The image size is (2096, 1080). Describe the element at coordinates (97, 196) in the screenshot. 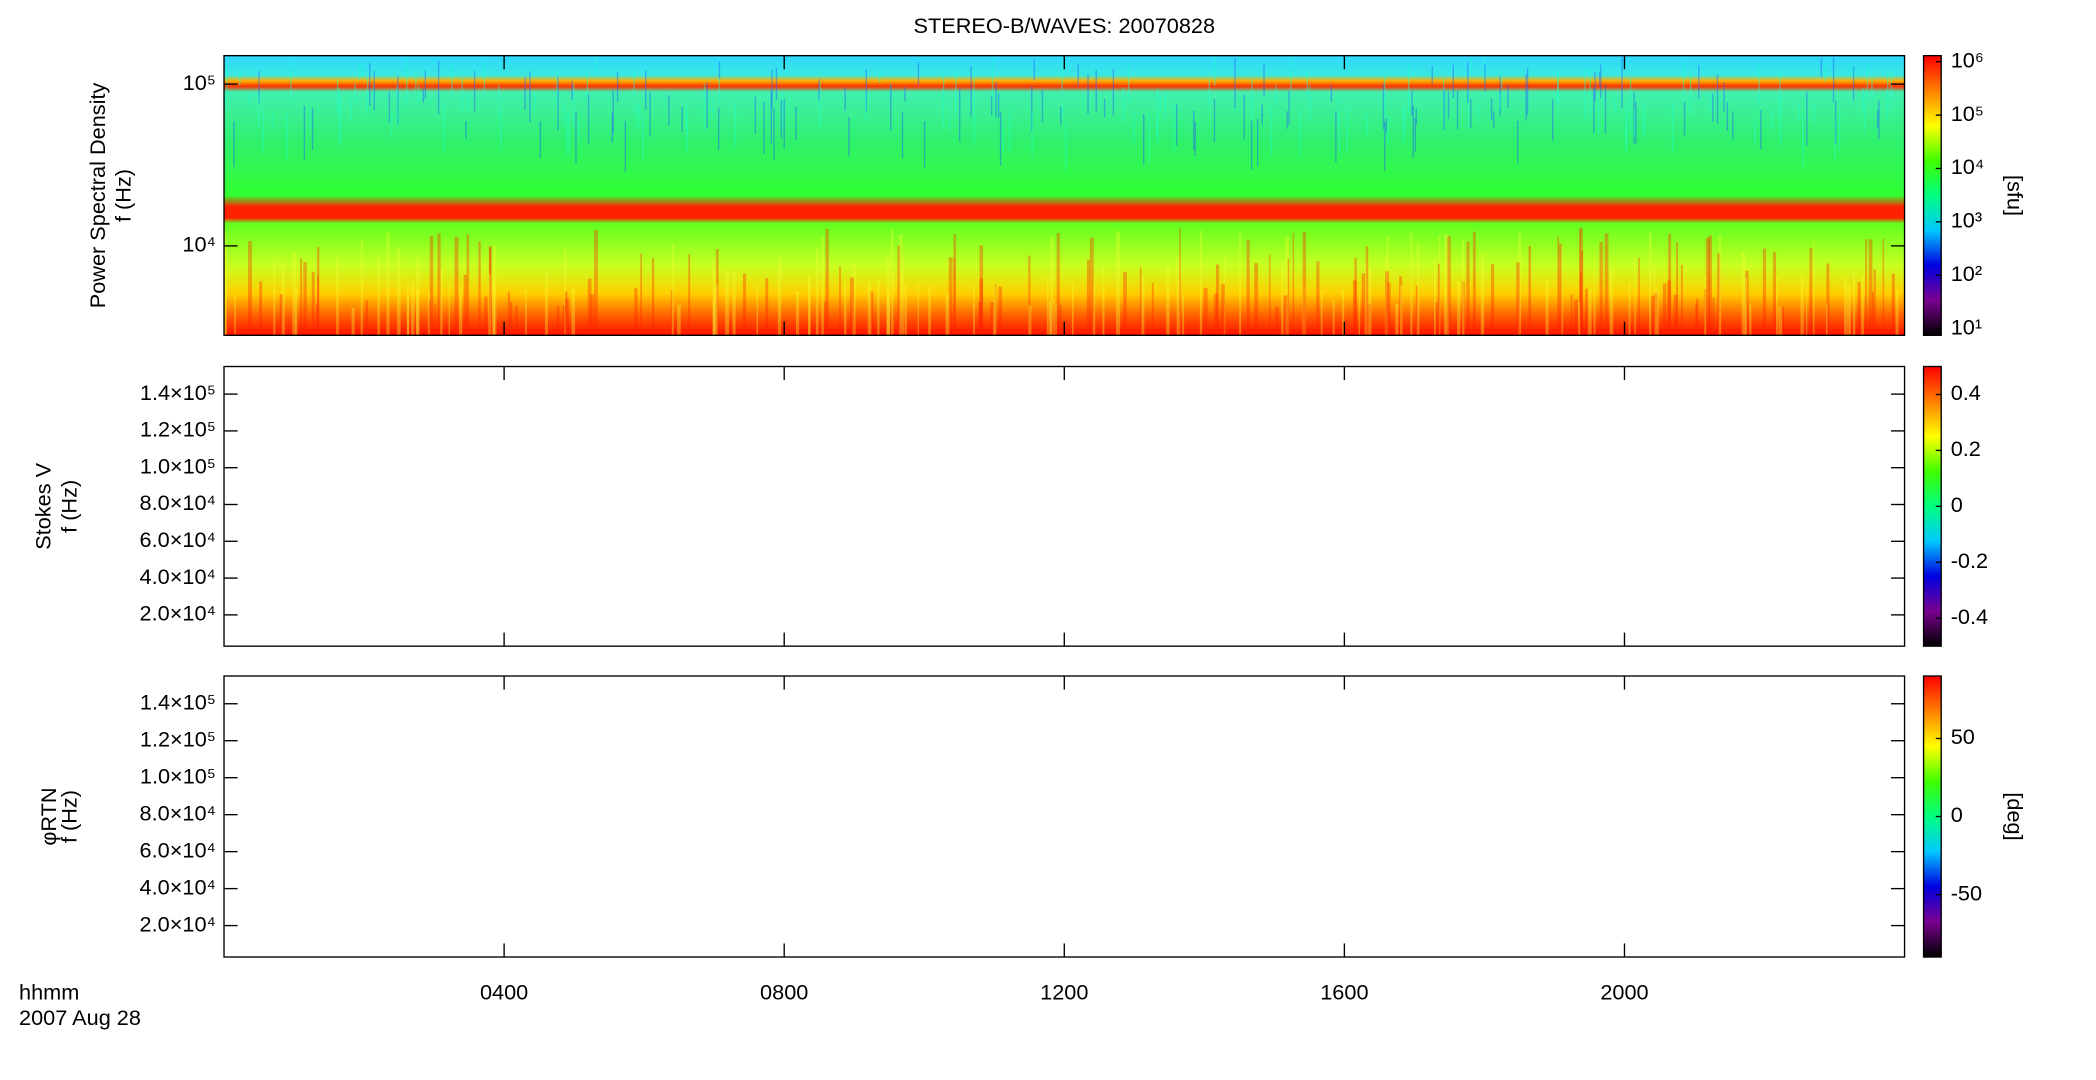

I see `y-axis-label: Power Spectral Density` at that location.